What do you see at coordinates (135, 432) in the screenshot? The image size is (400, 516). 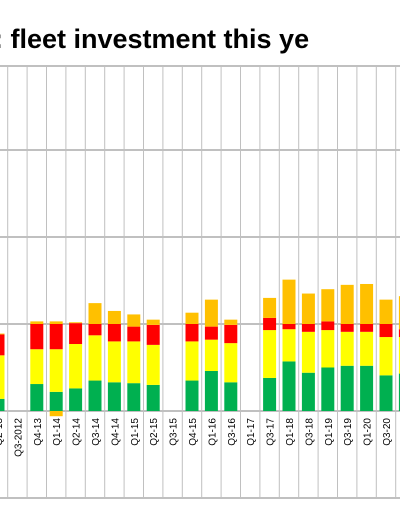 I see `x-tick-label: Q1-15` at bounding box center [135, 432].